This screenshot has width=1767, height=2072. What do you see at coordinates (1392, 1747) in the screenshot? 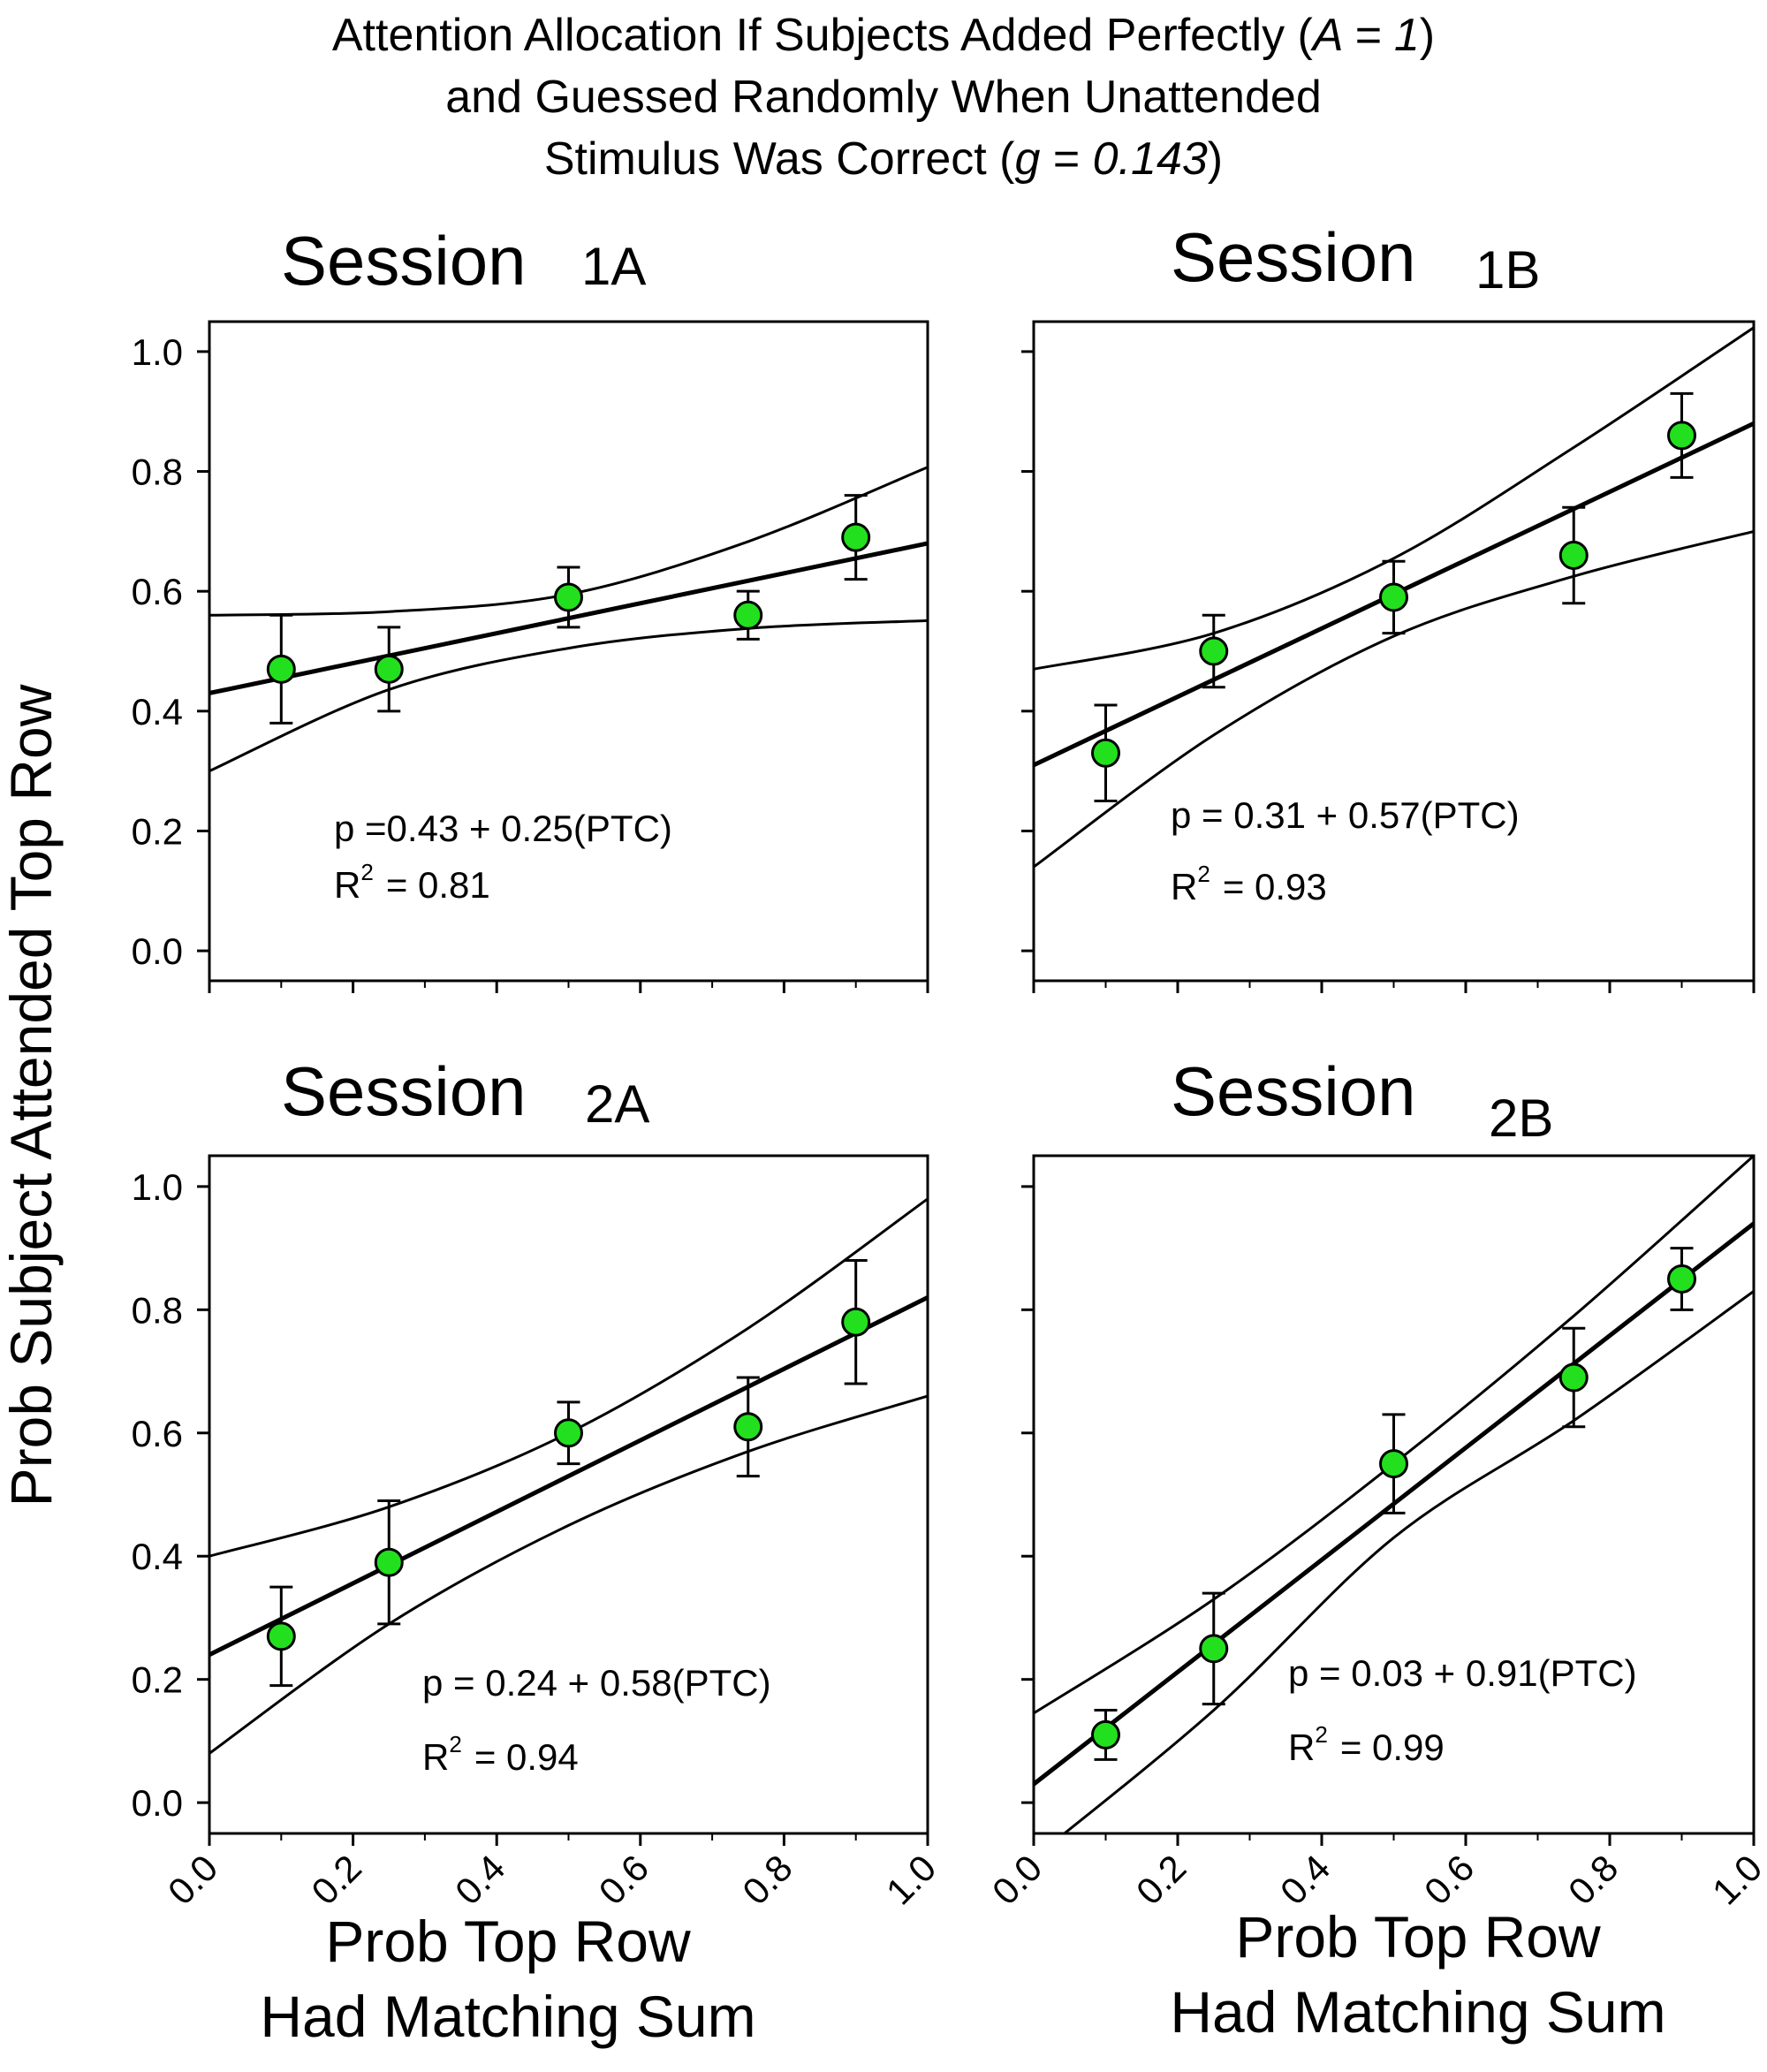
I see `r-squared-value: = 0.99` at bounding box center [1392, 1747].